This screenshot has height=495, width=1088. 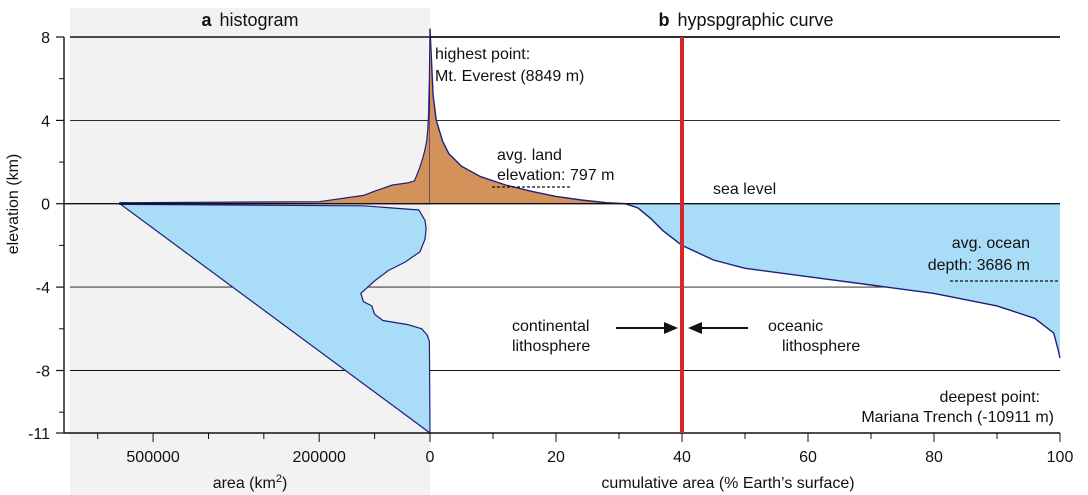 What do you see at coordinates (671, 328) in the screenshot?
I see `continental-arrow-head` at bounding box center [671, 328].